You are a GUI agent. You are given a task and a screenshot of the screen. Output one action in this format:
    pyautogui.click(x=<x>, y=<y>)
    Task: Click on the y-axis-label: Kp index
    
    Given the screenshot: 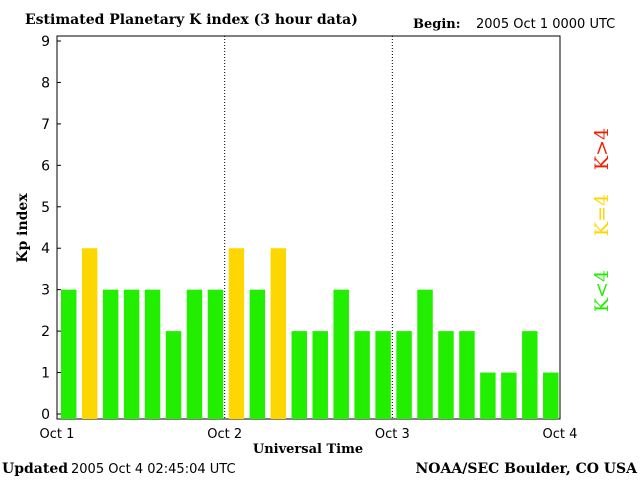 What is the action you would take?
    pyautogui.click(x=23, y=228)
    